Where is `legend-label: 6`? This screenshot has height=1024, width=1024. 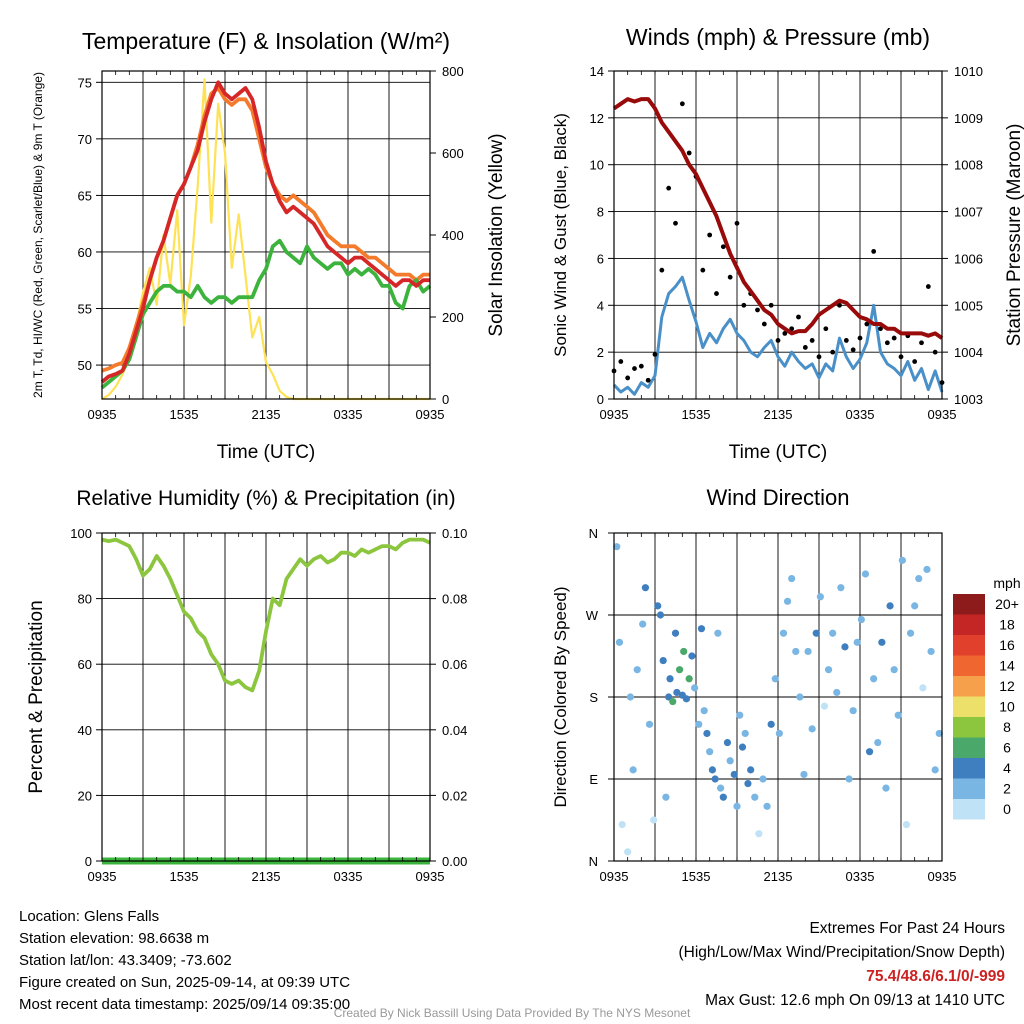 legend-label: 6 is located at coordinates (1007, 748).